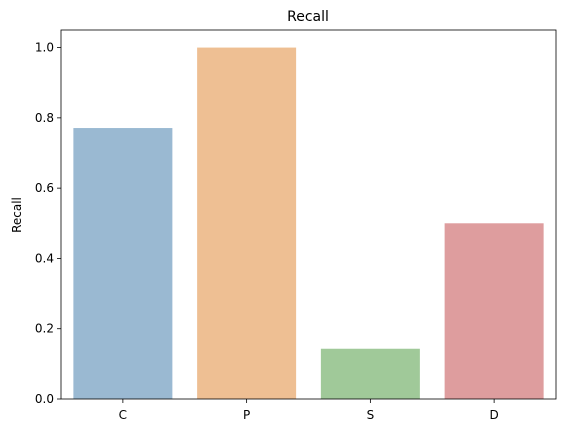 Image resolution: width=567 pixels, height=433 pixels. What do you see at coordinates (44, 258) in the screenshot?
I see `y-tick-label: 0.4` at bounding box center [44, 258].